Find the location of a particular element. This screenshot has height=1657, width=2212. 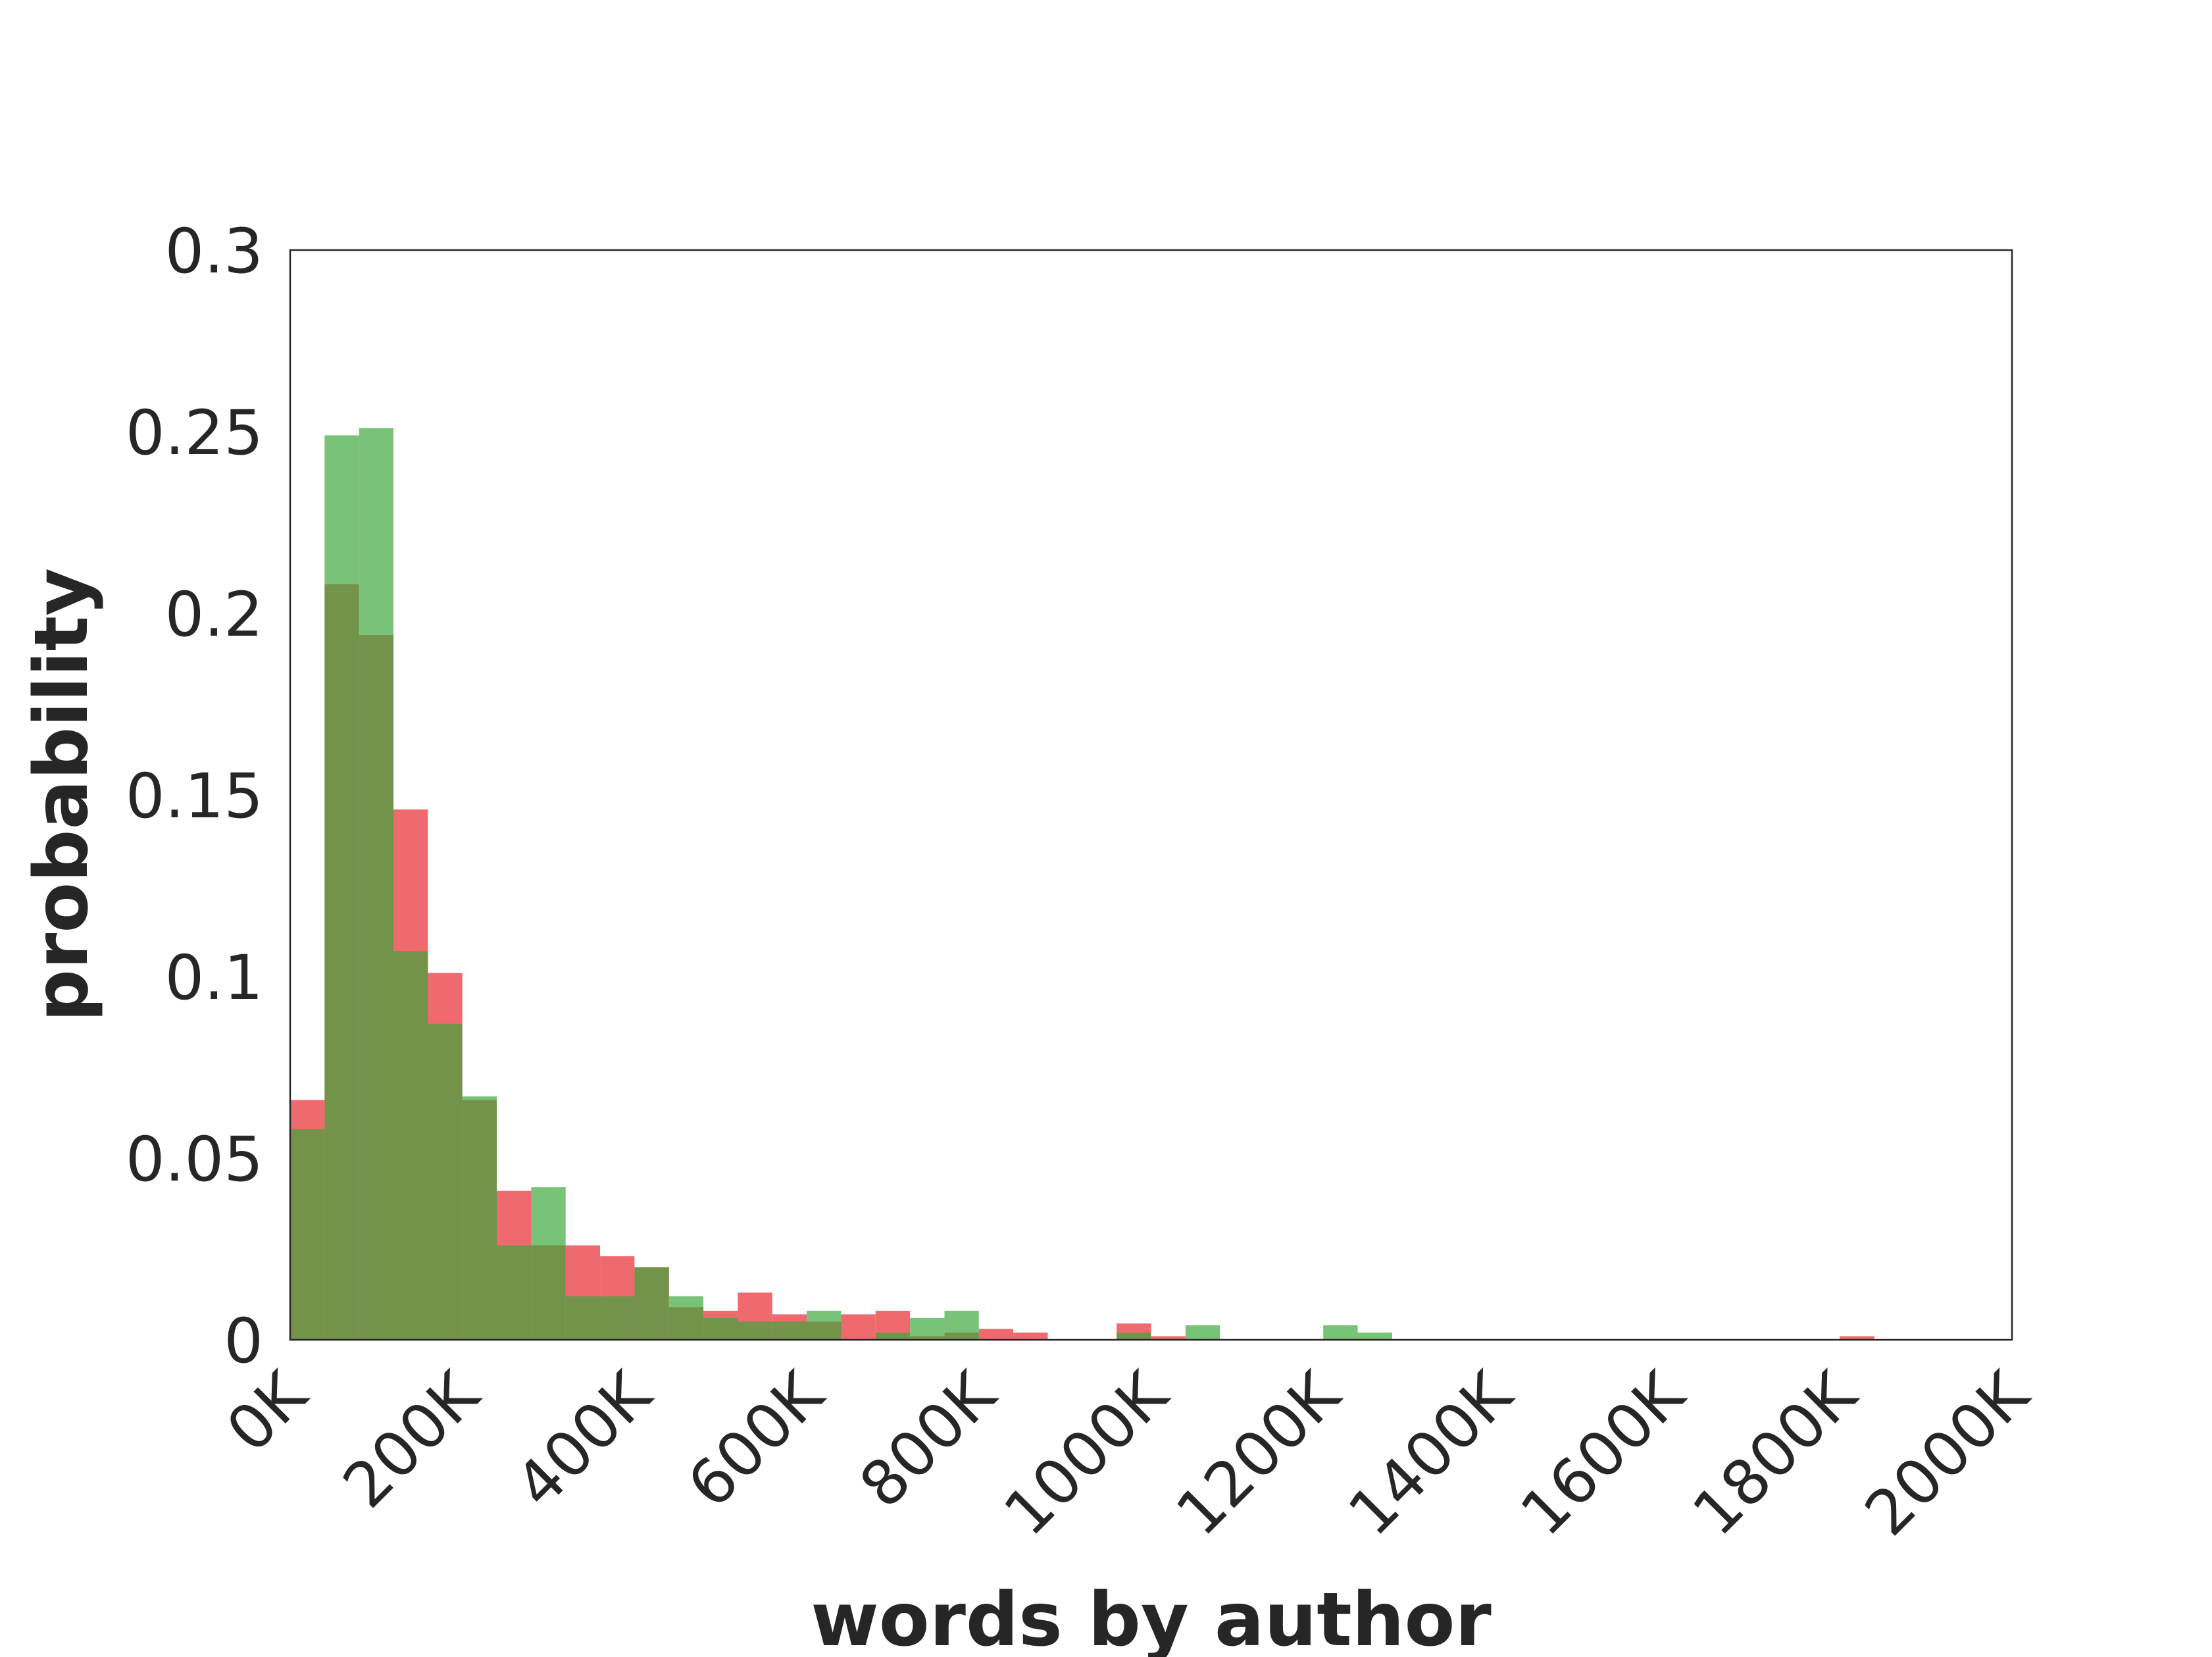

x-axis-title: words by author is located at coordinates (1151, 1617).